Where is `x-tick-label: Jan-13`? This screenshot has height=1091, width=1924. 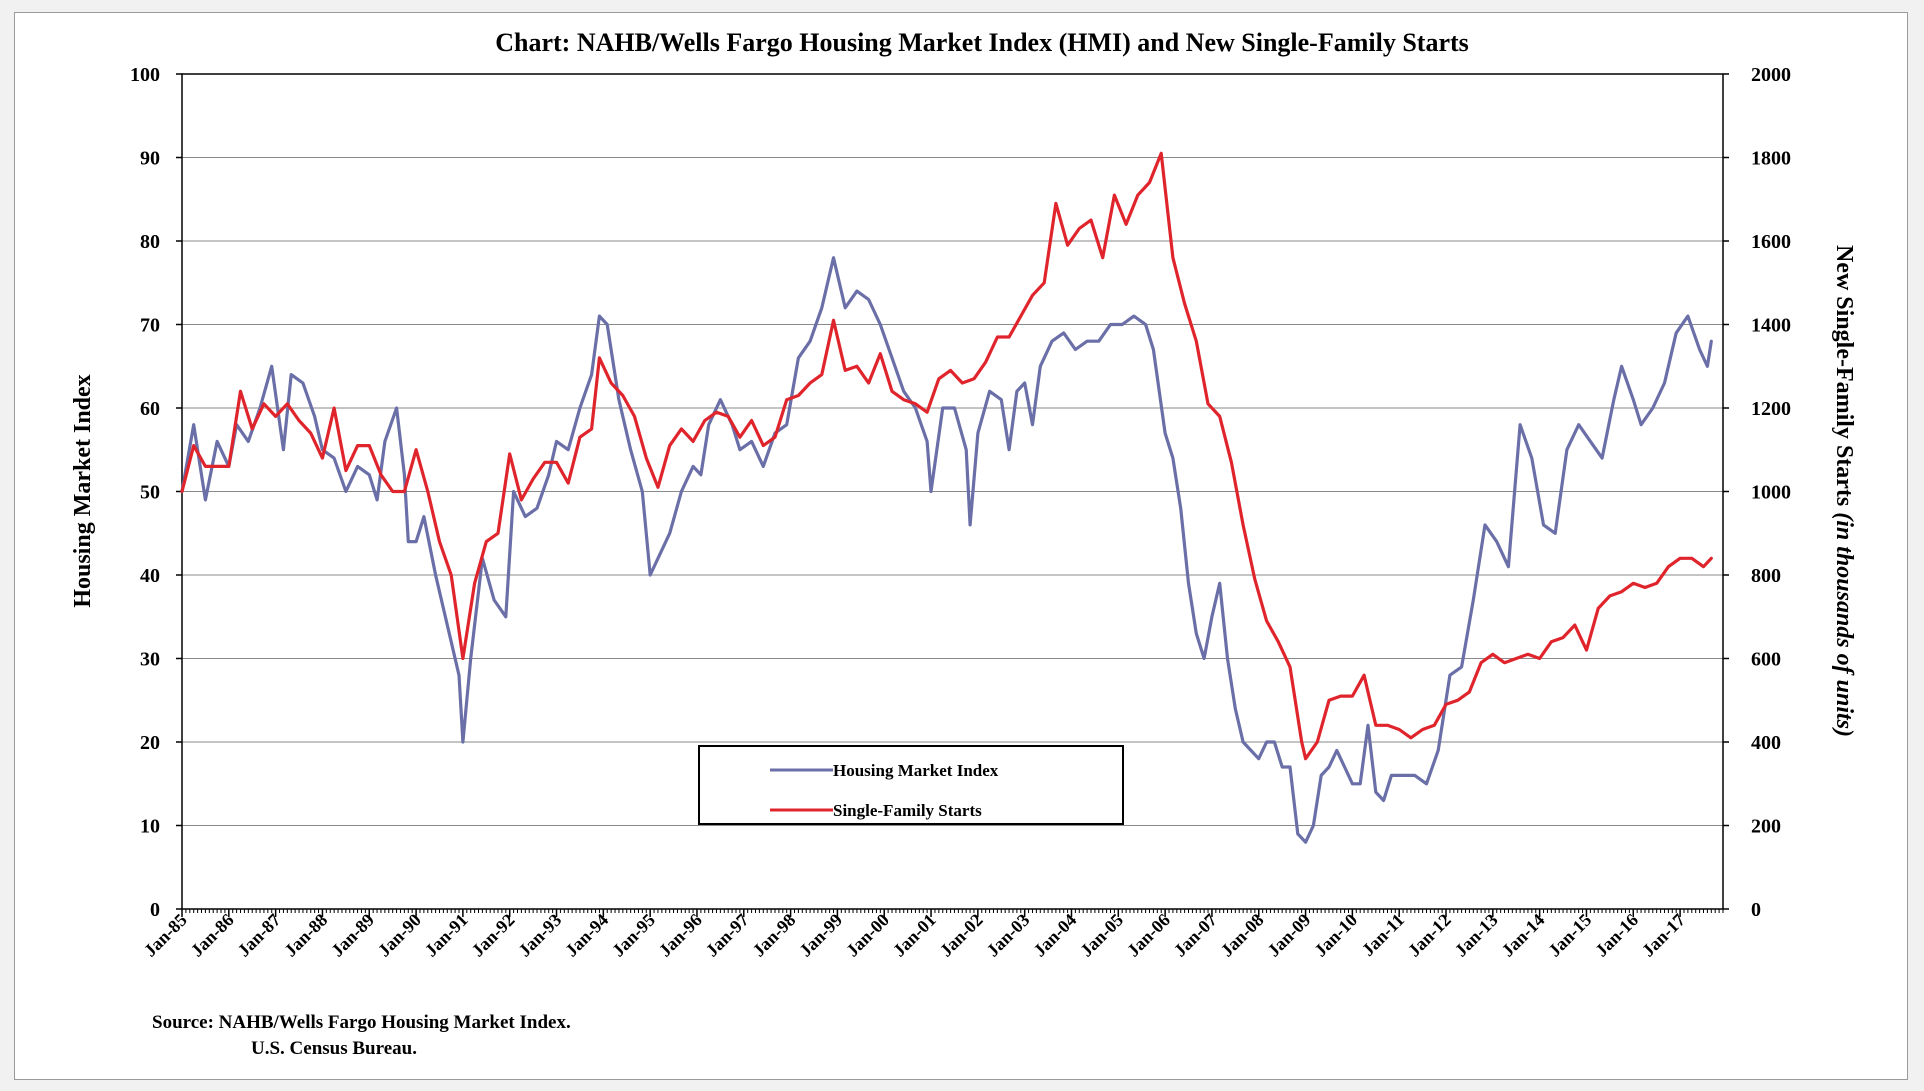
x-tick-label: Jan-13 is located at coordinates (1476, 935).